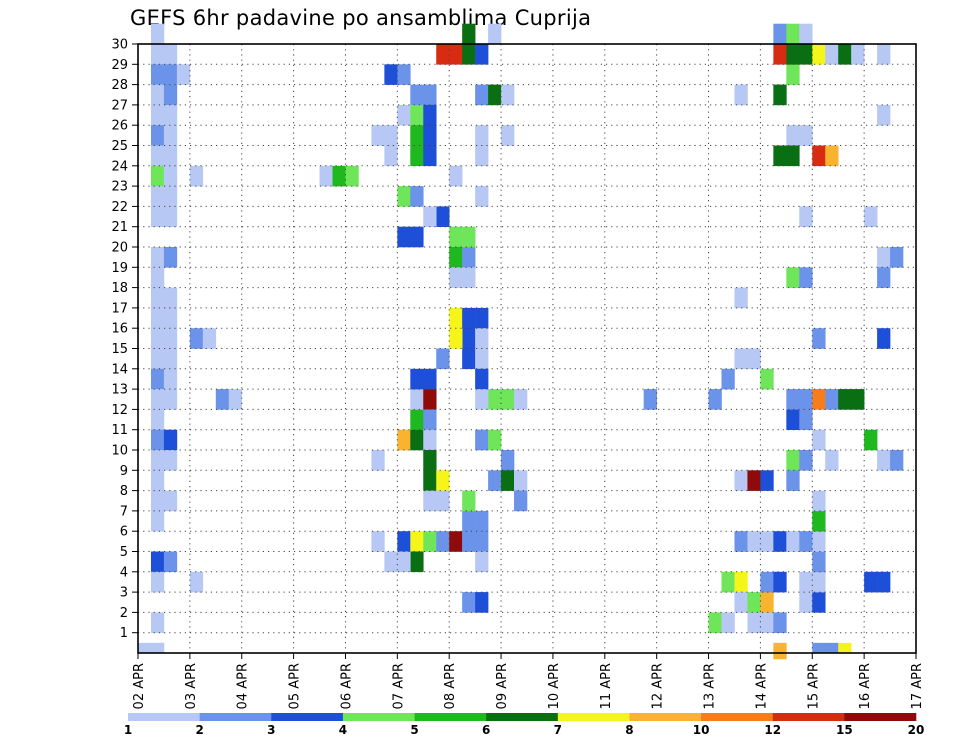 This screenshot has width=960, height=742. What do you see at coordinates (124, 511) in the screenshot?
I see `y-tick-label: 7` at bounding box center [124, 511].